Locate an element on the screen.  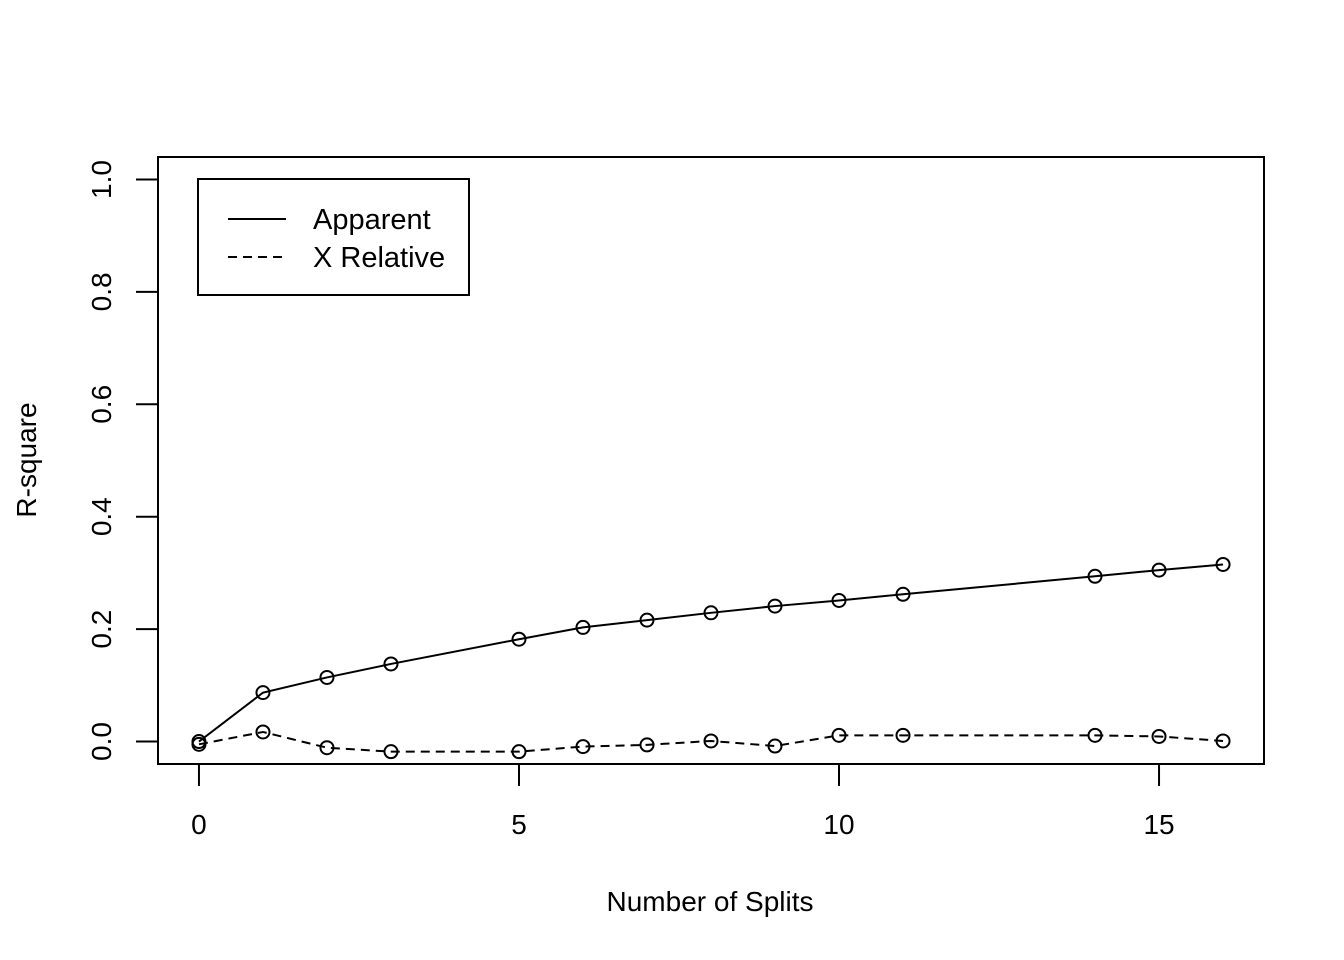
legend-box is located at coordinates (333, 237).